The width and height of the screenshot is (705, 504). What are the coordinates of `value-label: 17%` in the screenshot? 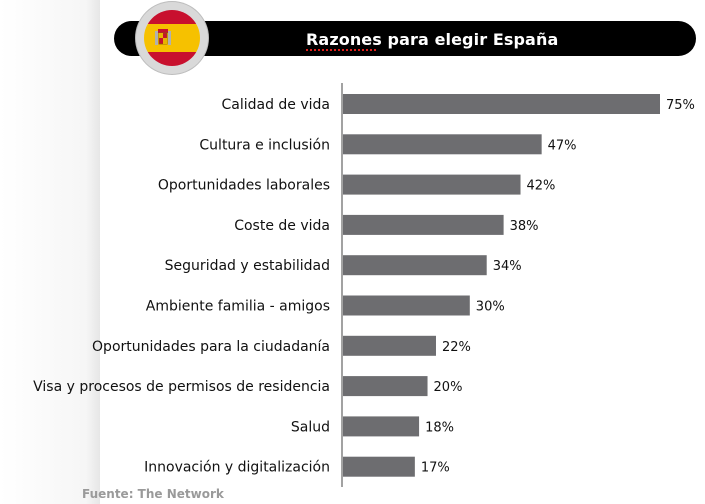 It's located at (435, 468).